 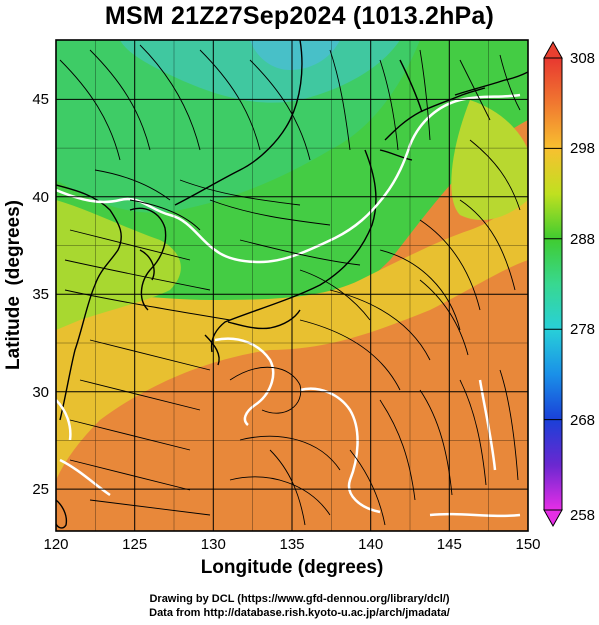 I want to click on colorbar-tick-label: 258, so click(x=582, y=515).